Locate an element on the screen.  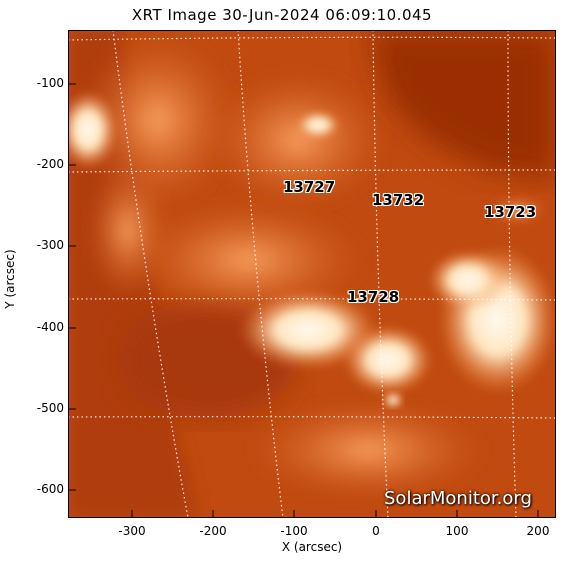
y-tick-label: -400 is located at coordinates (50, 327).